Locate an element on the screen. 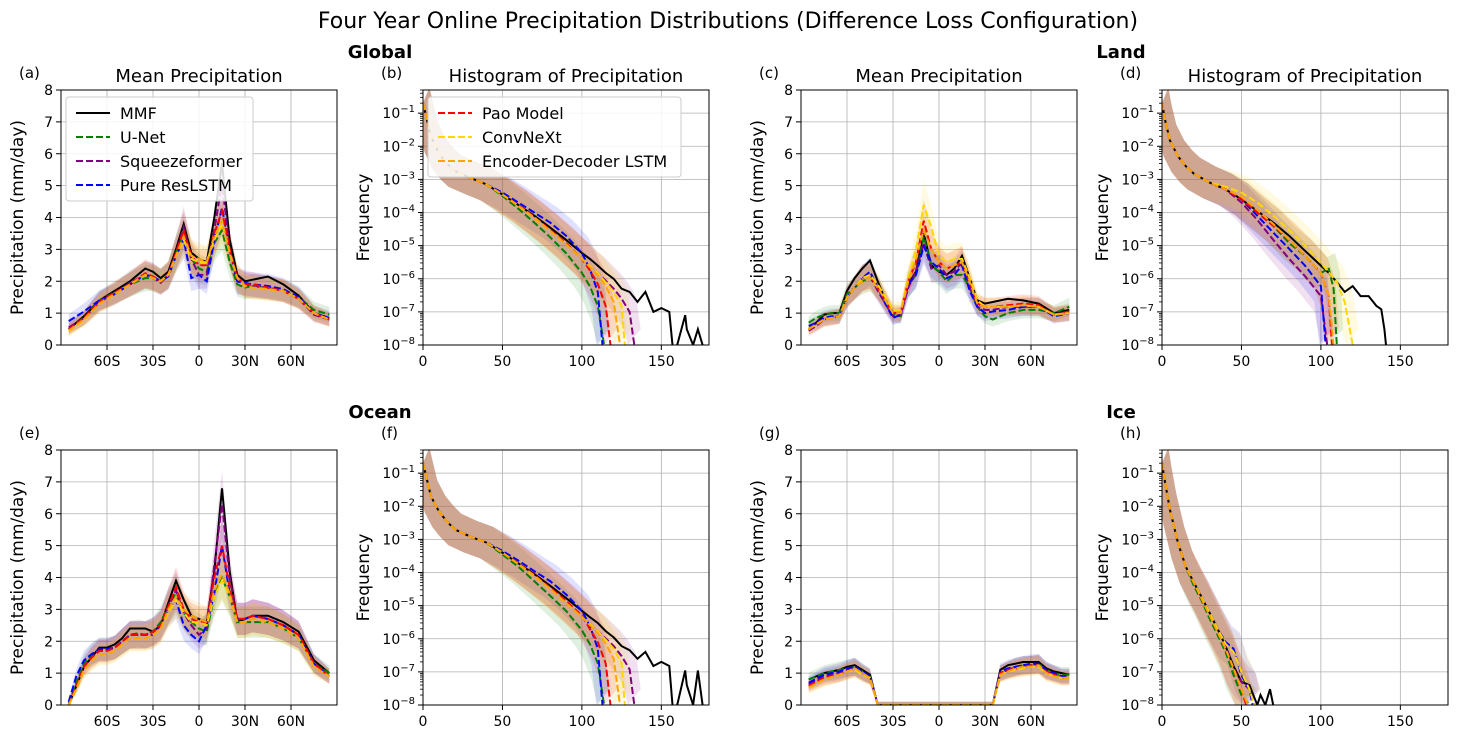  panel-label: (f) is located at coordinates (389, 433).